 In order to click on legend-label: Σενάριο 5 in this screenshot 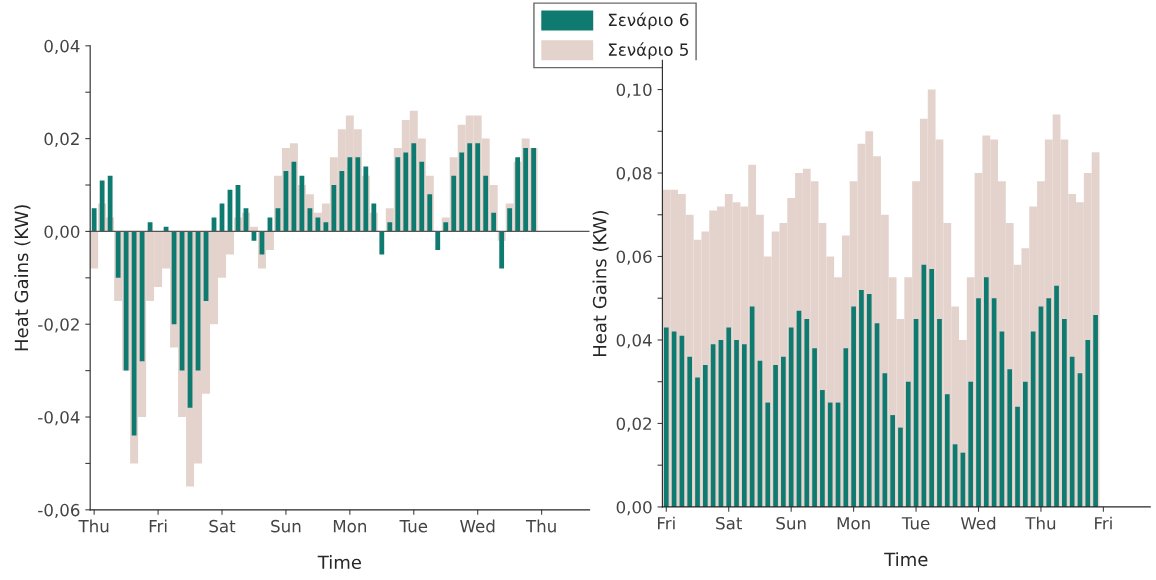, I will do `click(648, 51)`.